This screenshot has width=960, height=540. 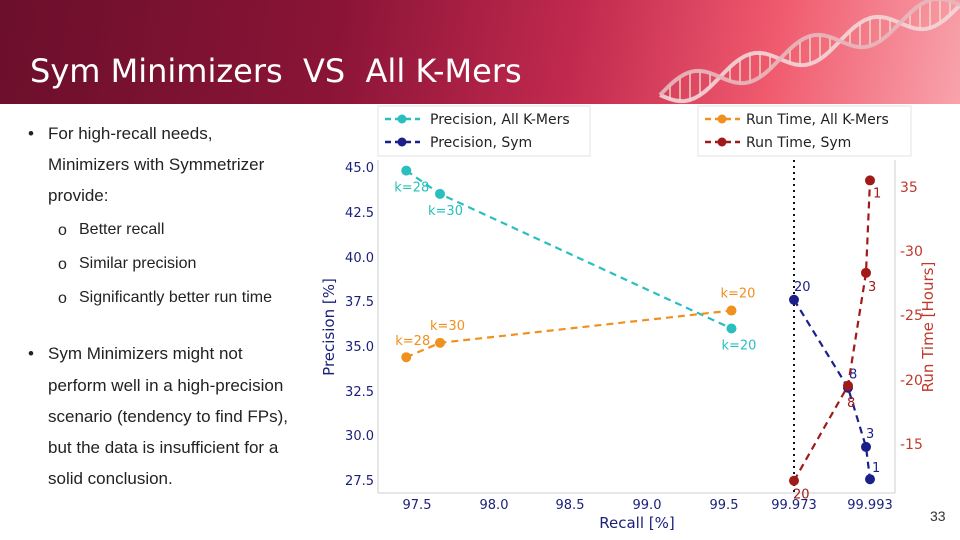 I want to click on y-tick-label-left: 45.0, so click(x=359, y=168).